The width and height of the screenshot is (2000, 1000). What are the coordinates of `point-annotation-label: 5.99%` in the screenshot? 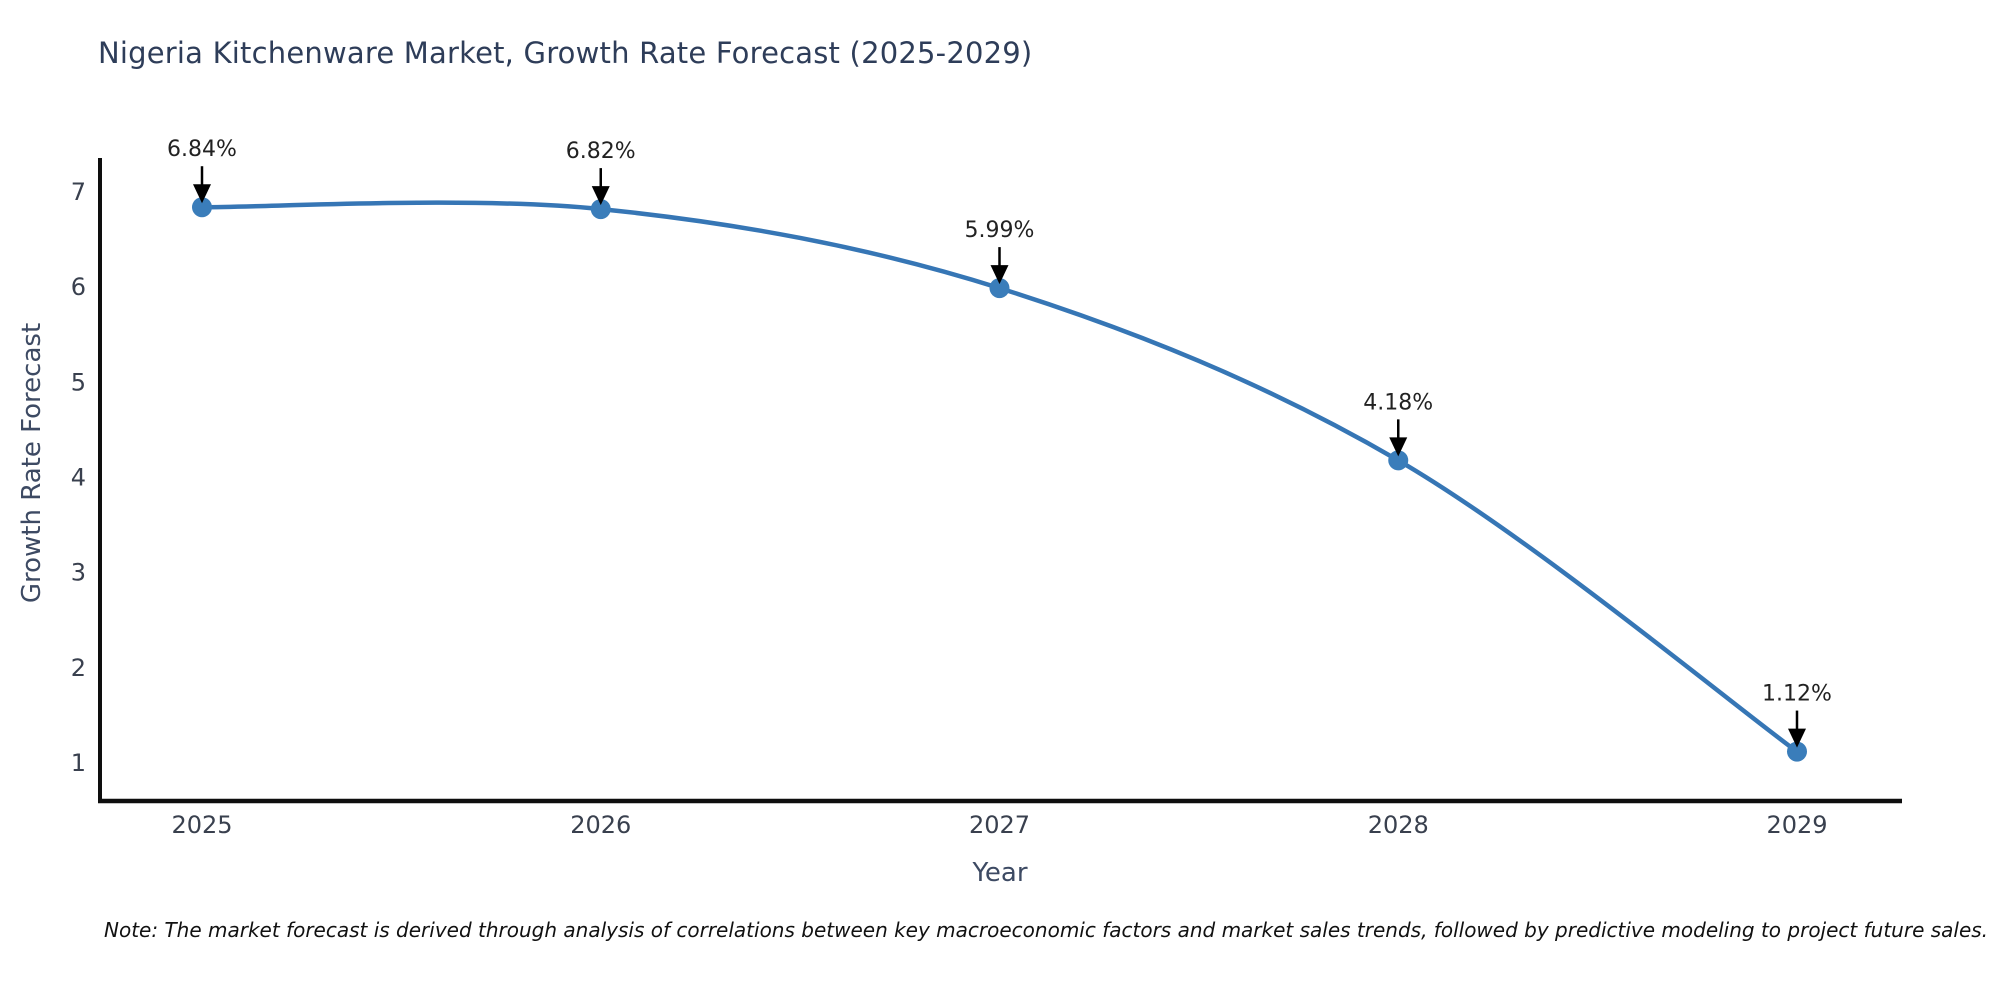 It's located at (1000, 230).